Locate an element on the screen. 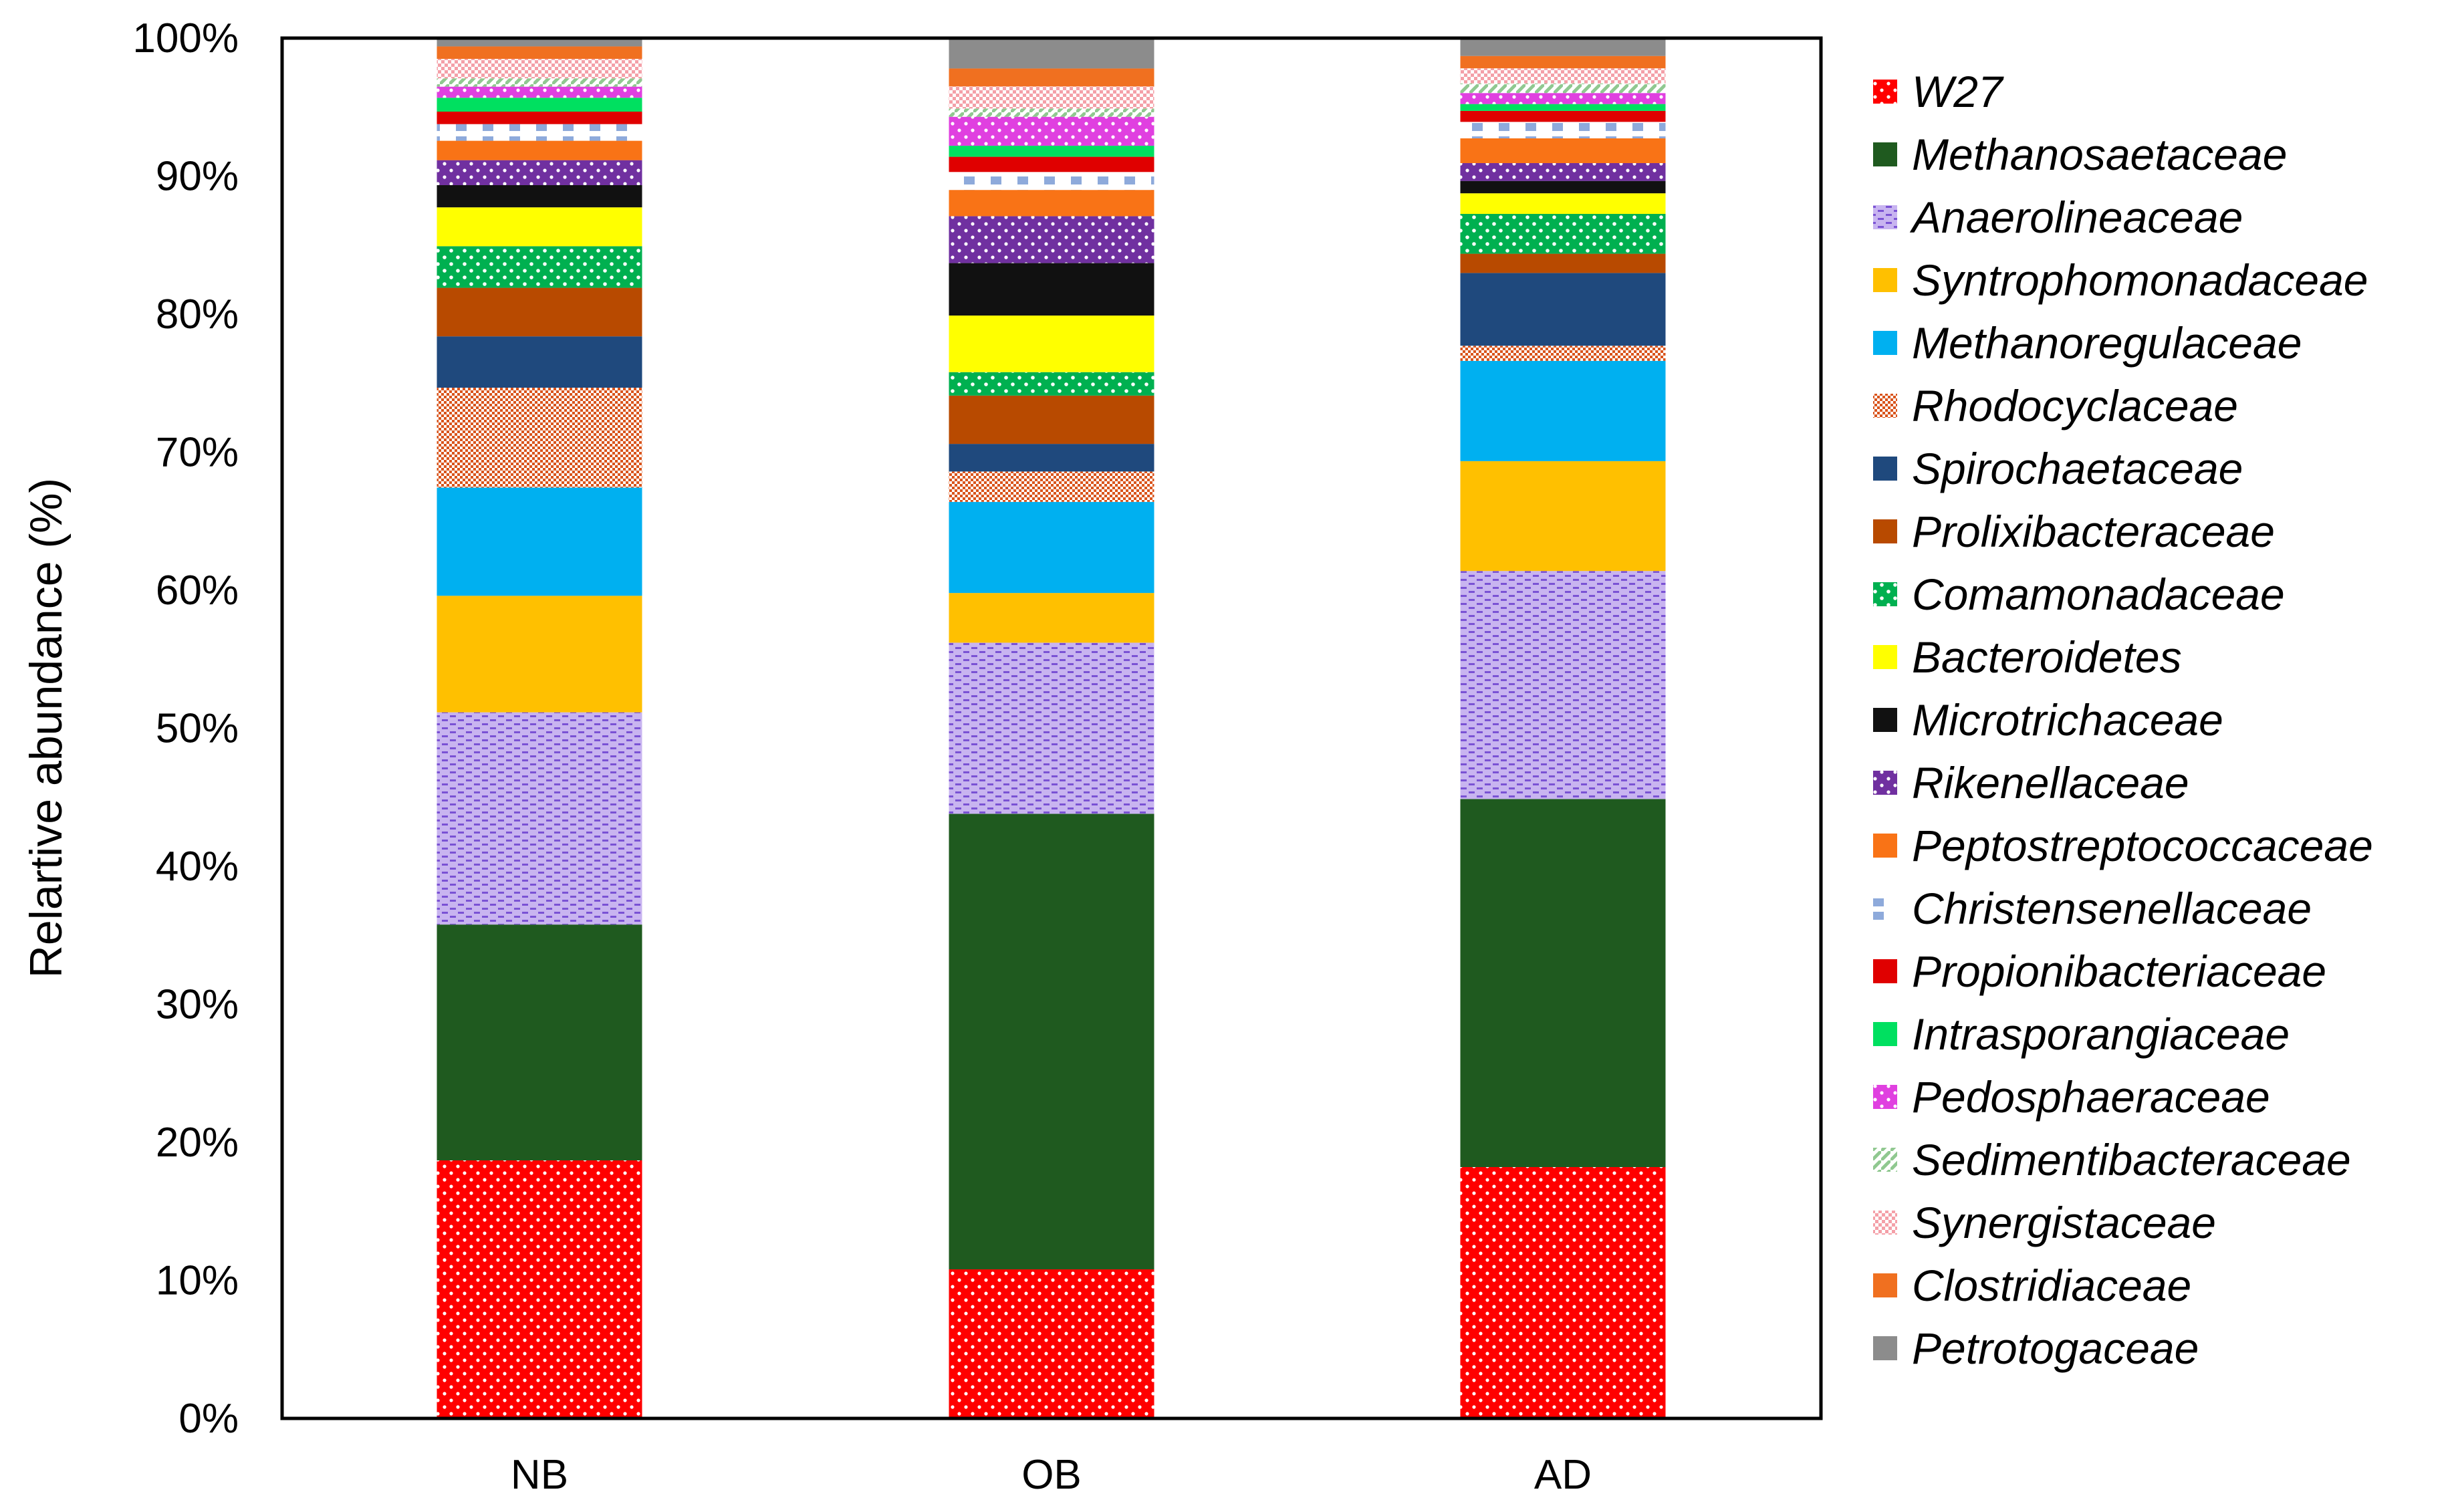 Image resolution: width=2448 pixels, height=1512 pixels. bar-segment-ob-microtrichaceae is located at coordinates (1051, 289).